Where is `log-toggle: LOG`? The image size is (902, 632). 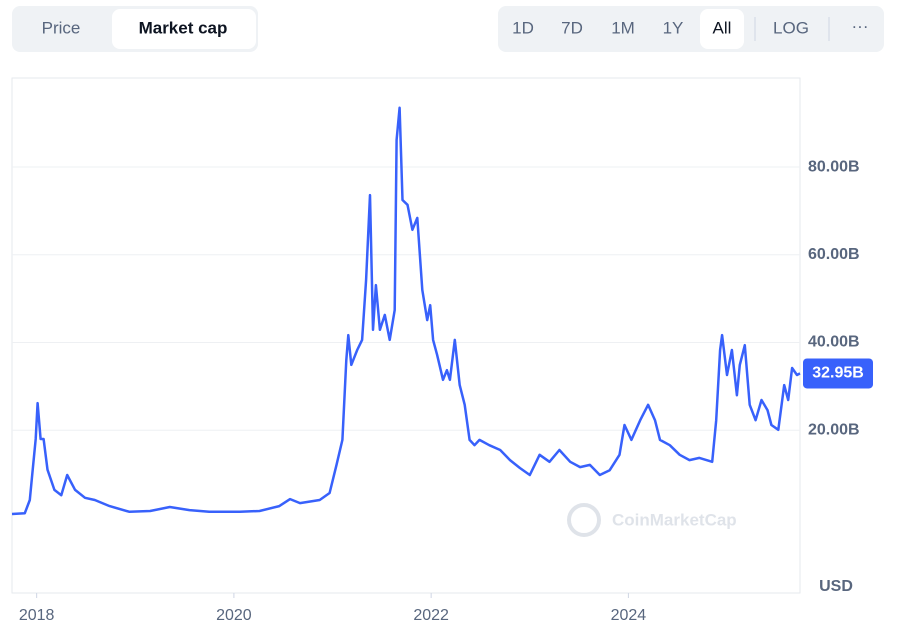 log-toggle: LOG is located at coordinates (791, 27).